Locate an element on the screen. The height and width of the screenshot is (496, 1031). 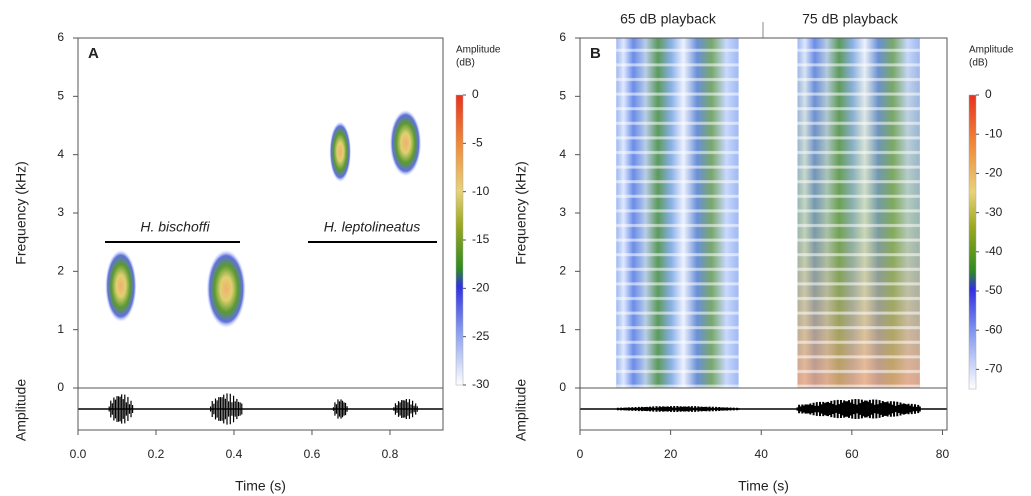
x-tick-label: 40 is located at coordinates (762, 454).